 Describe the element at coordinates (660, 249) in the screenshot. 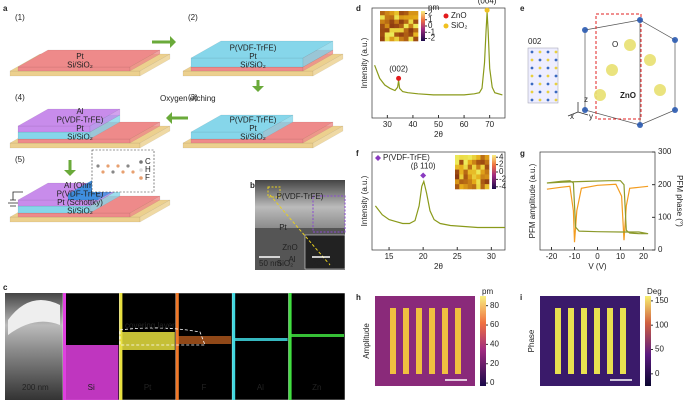

I see `y2-tick-label: 0` at that location.